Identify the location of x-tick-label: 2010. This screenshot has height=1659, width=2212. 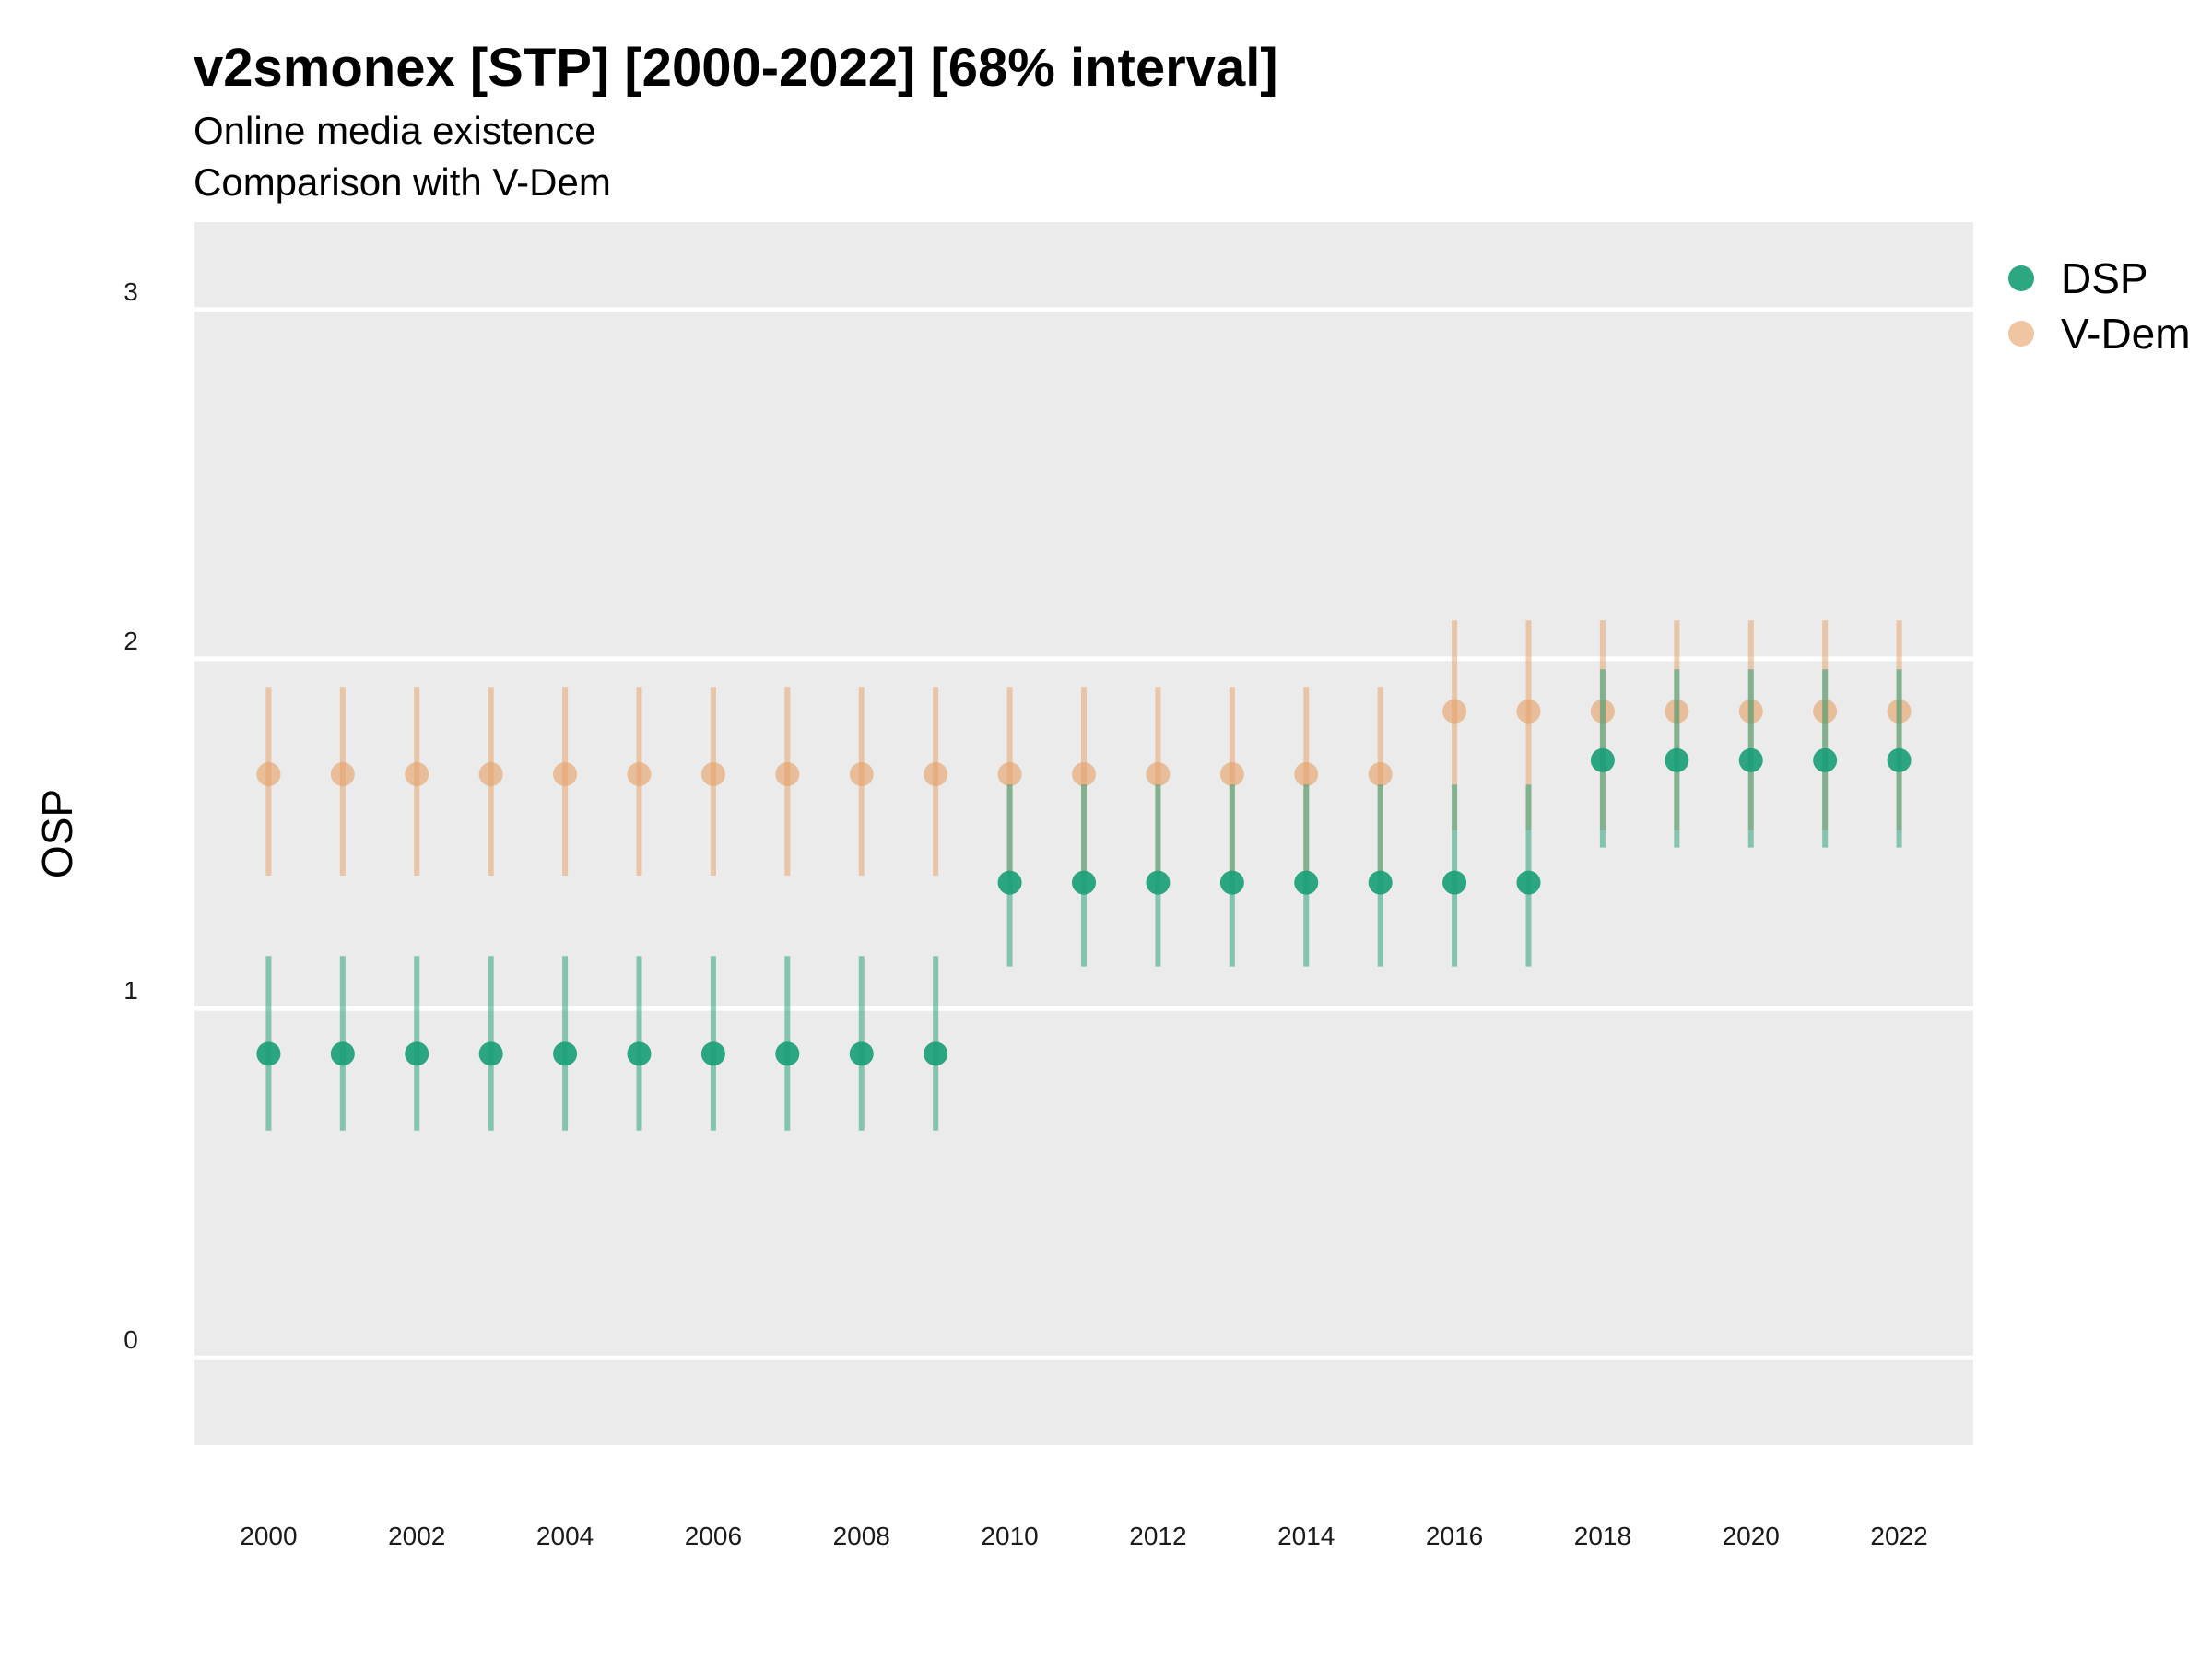
(1009, 1536).